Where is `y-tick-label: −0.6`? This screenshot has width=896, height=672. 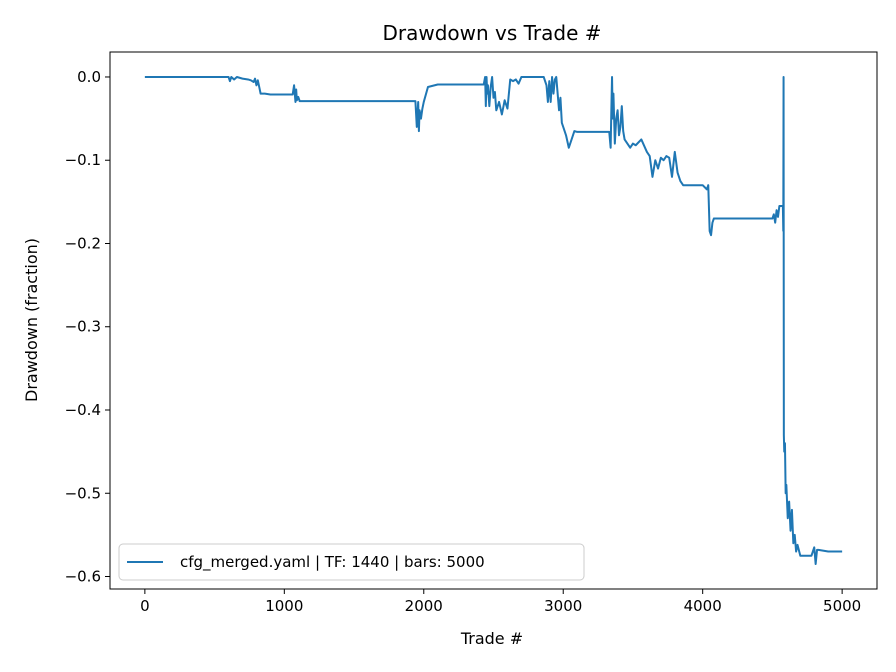 y-tick-label: −0.6 is located at coordinates (83, 577).